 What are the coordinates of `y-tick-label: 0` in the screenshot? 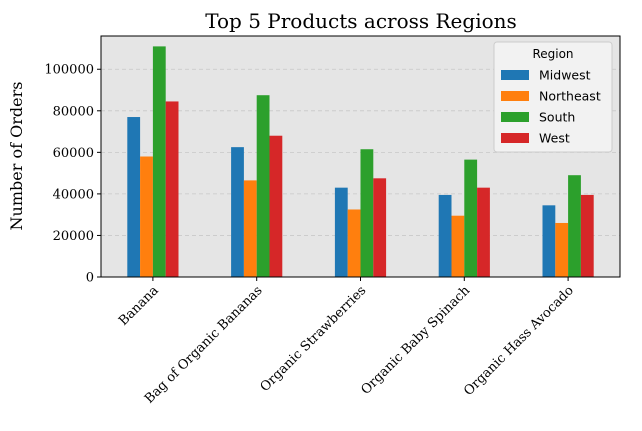 It's located at (90, 278).